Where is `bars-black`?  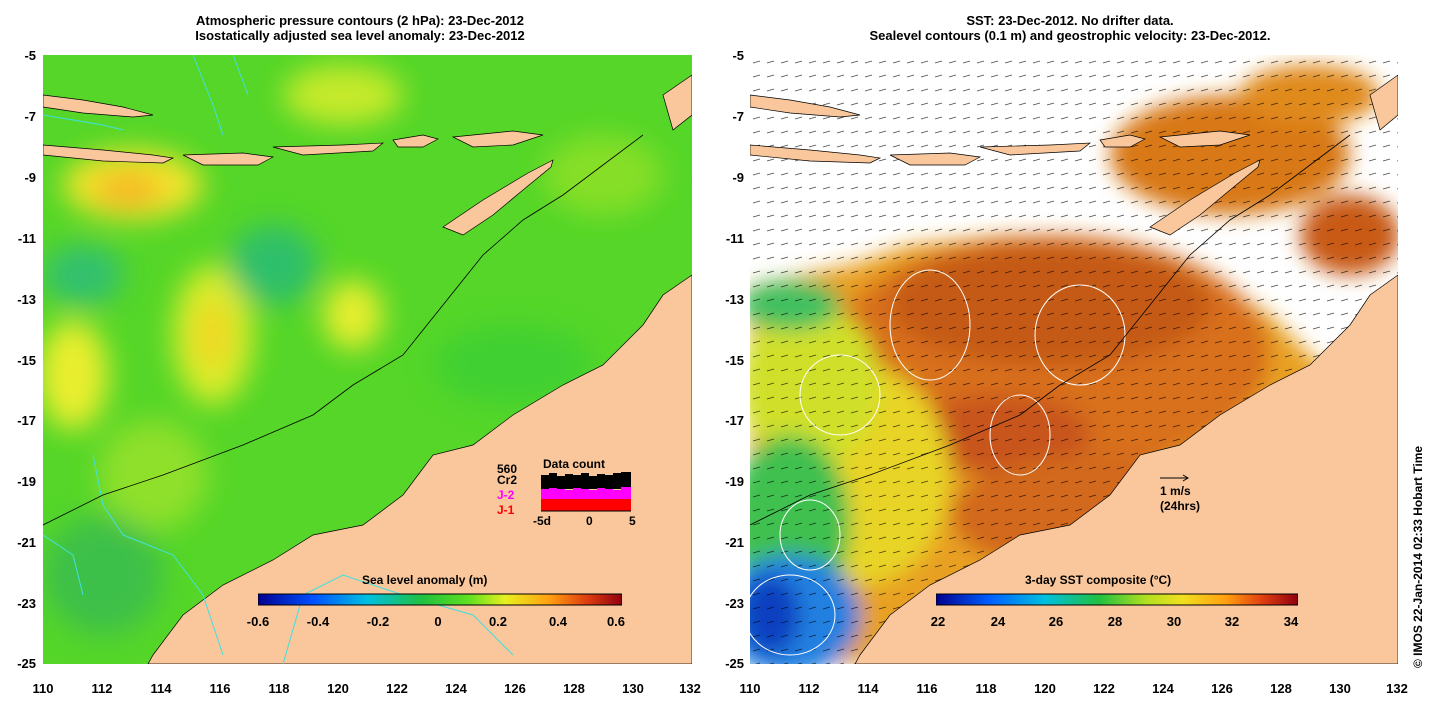
bars-black is located at coordinates (586, 480).